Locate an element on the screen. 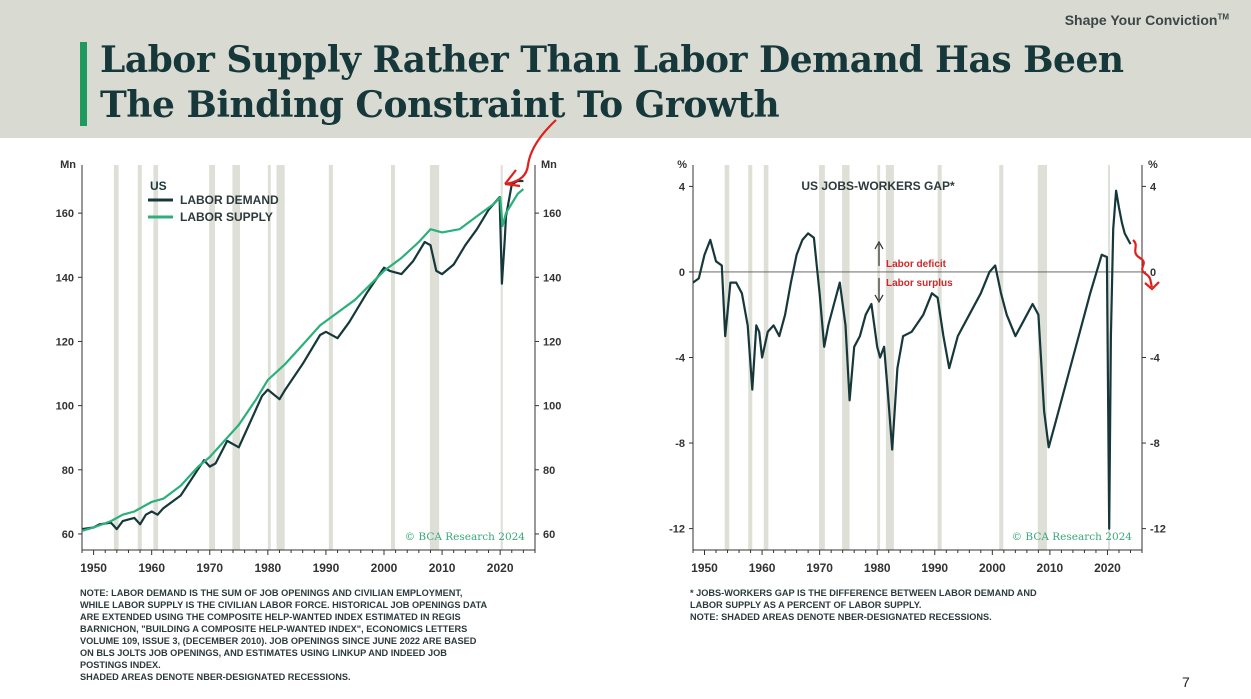 Image resolution: width=1251 pixels, height=699 pixels. deficit-arrowhead is located at coordinates (879, 245).